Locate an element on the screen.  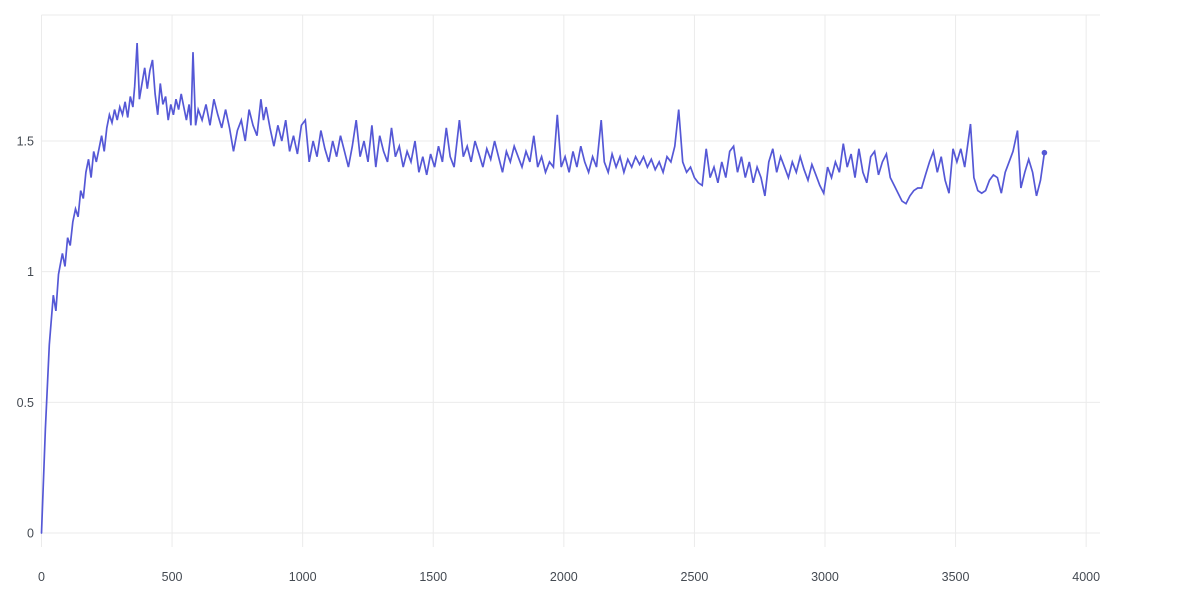
x-tick-label: 2000 is located at coordinates (564, 577).